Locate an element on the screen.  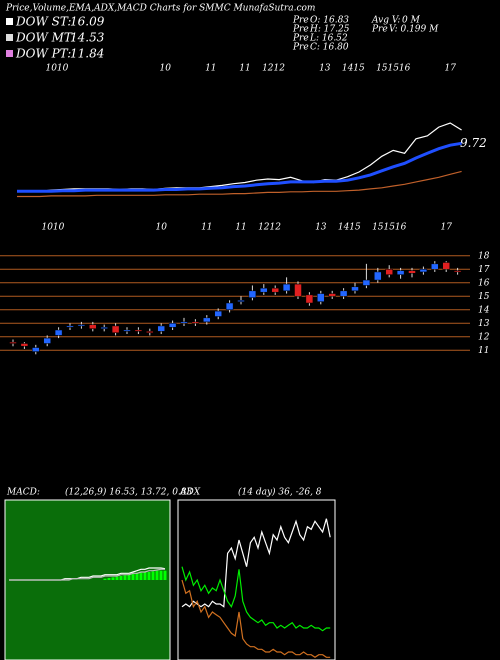
legend-value: 16.09 is located at coordinates (87, 22).